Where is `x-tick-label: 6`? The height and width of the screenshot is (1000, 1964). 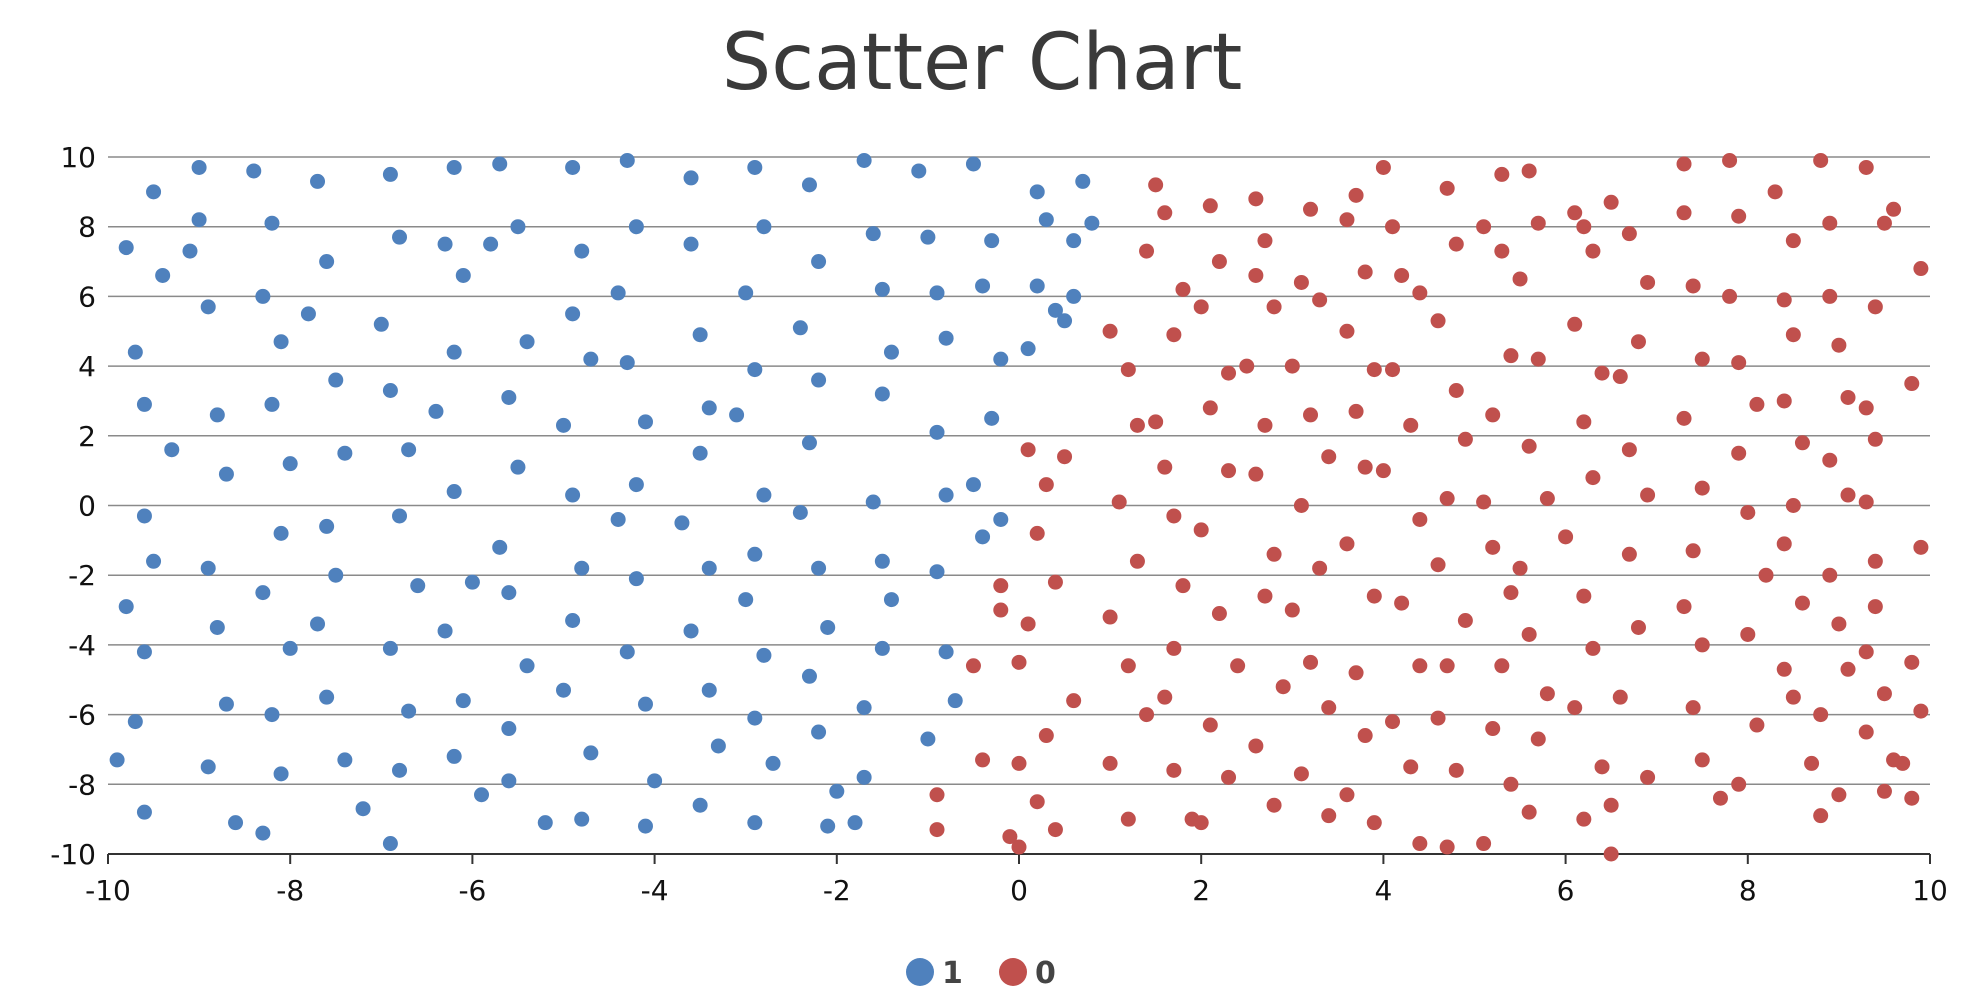
x-tick-label: 6 is located at coordinates (1566, 890).